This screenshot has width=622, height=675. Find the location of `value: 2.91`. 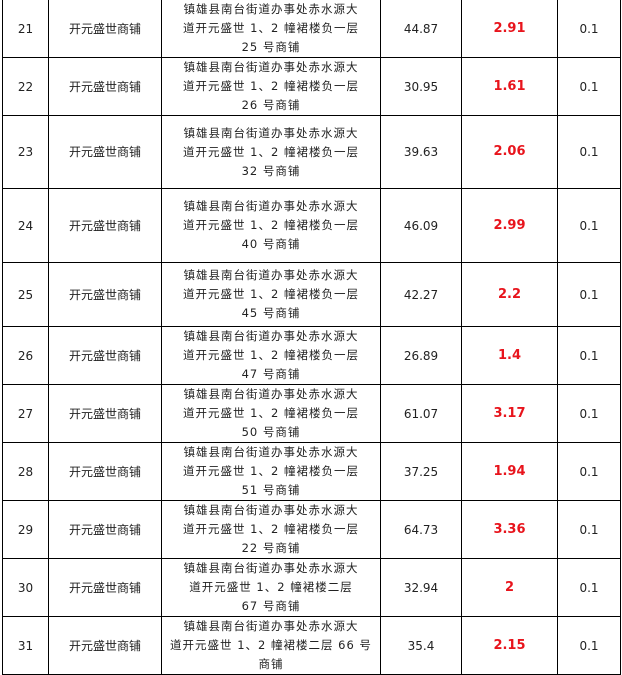

value: 2.91 is located at coordinates (509, 29).